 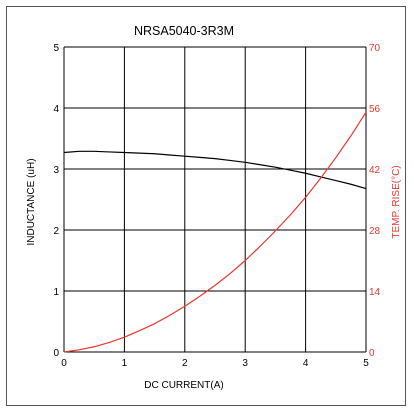 I want to click on y2-tick-label: 42, so click(x=375, y=170).